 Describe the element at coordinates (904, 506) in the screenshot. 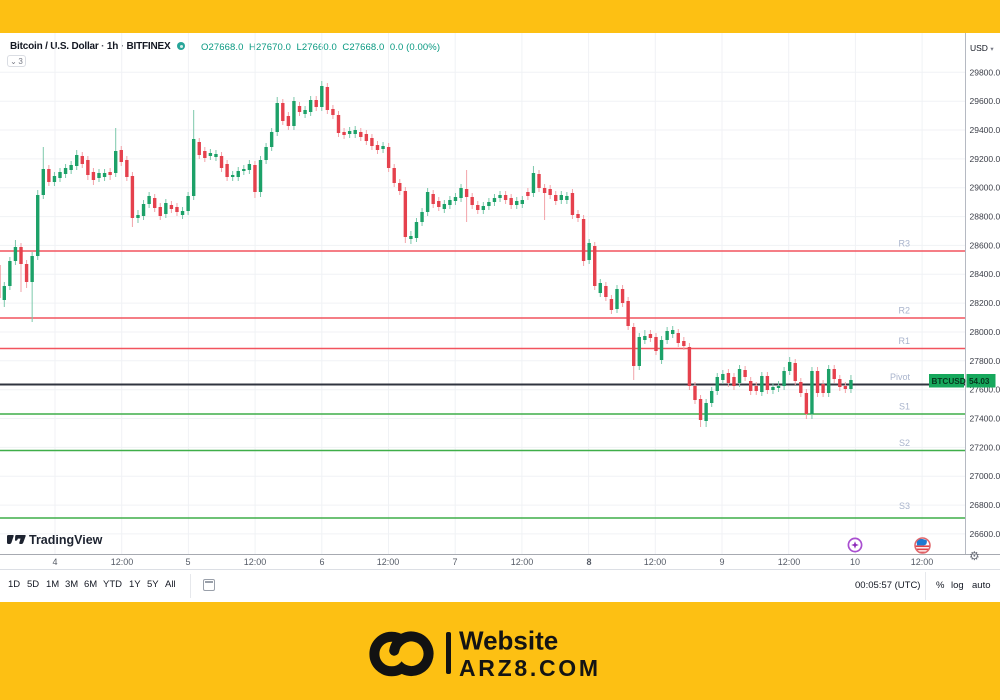

I see `svg-text: S3` at that location.